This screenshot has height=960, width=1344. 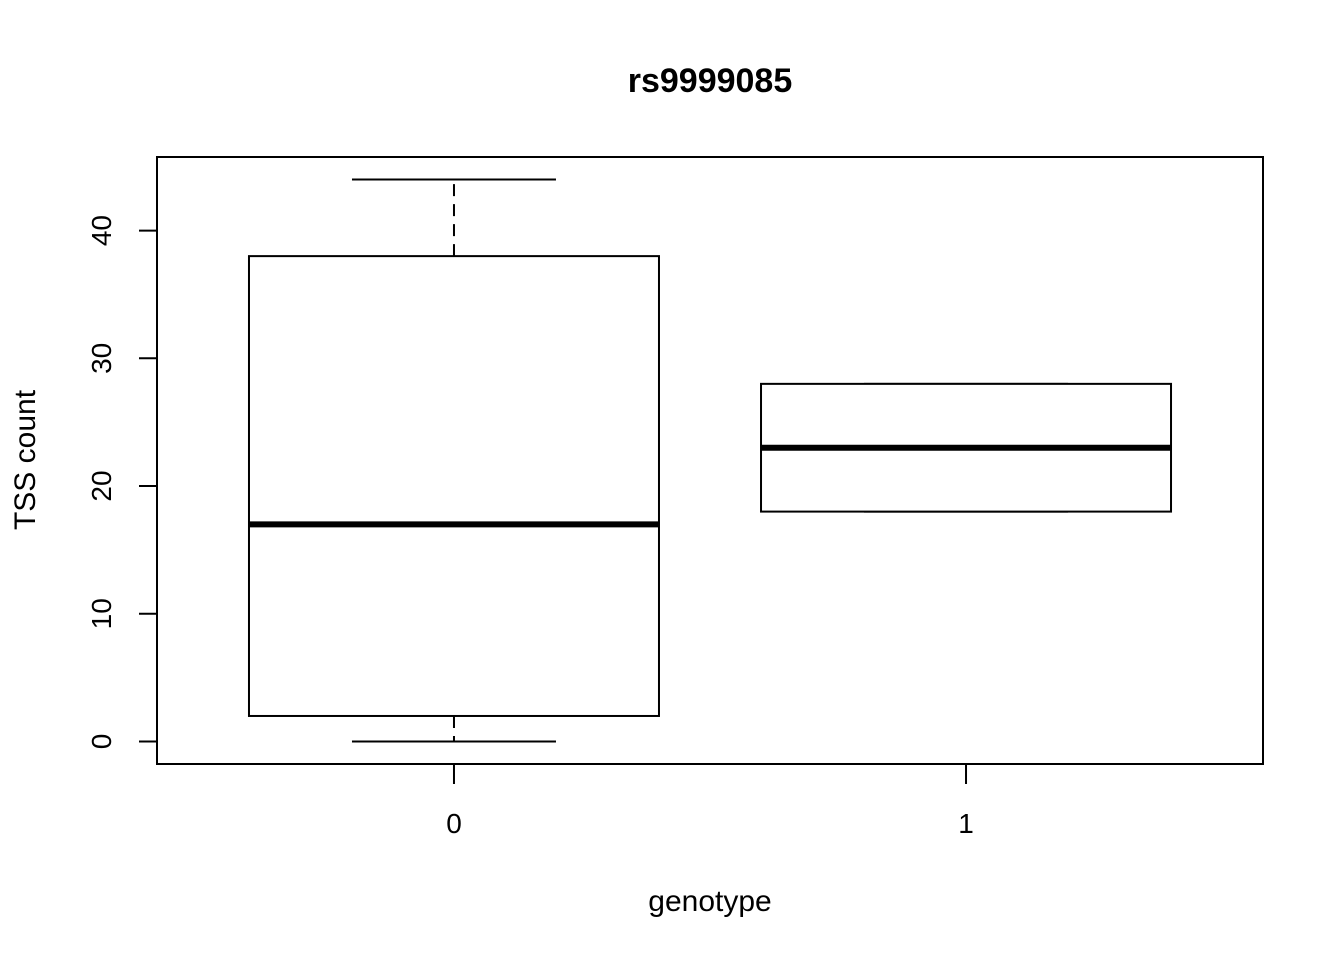 I want to click on x-axis-label: genotype, so click(x=709, y=901).